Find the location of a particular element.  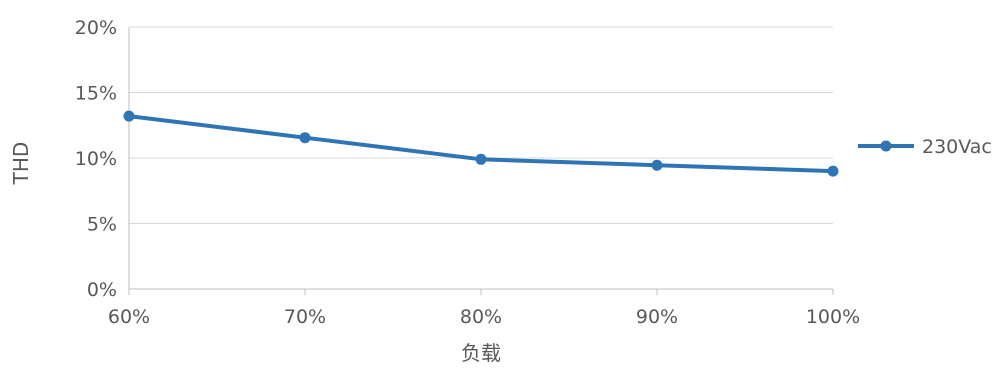

y-tick-label: 20% is located at coordinates (96, 28).